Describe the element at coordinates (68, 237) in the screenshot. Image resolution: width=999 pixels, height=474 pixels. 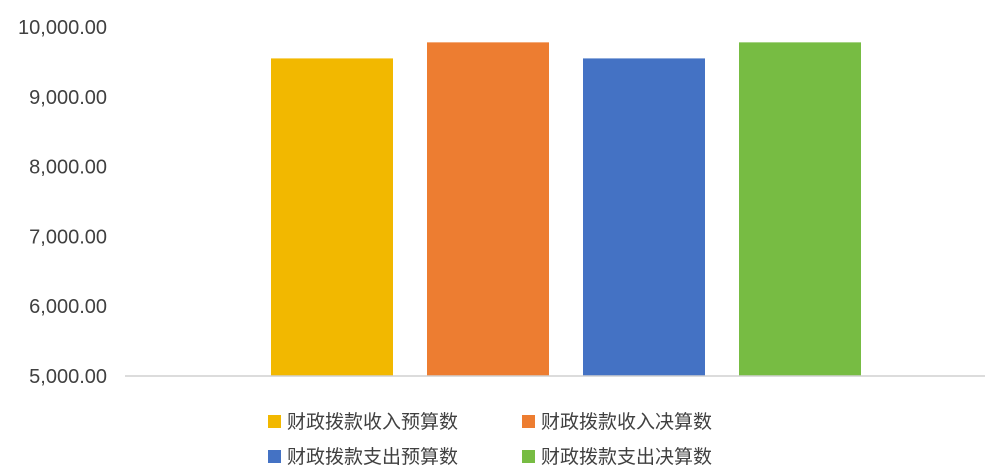
I see `y-tick-label: 7,000.00` at that location.